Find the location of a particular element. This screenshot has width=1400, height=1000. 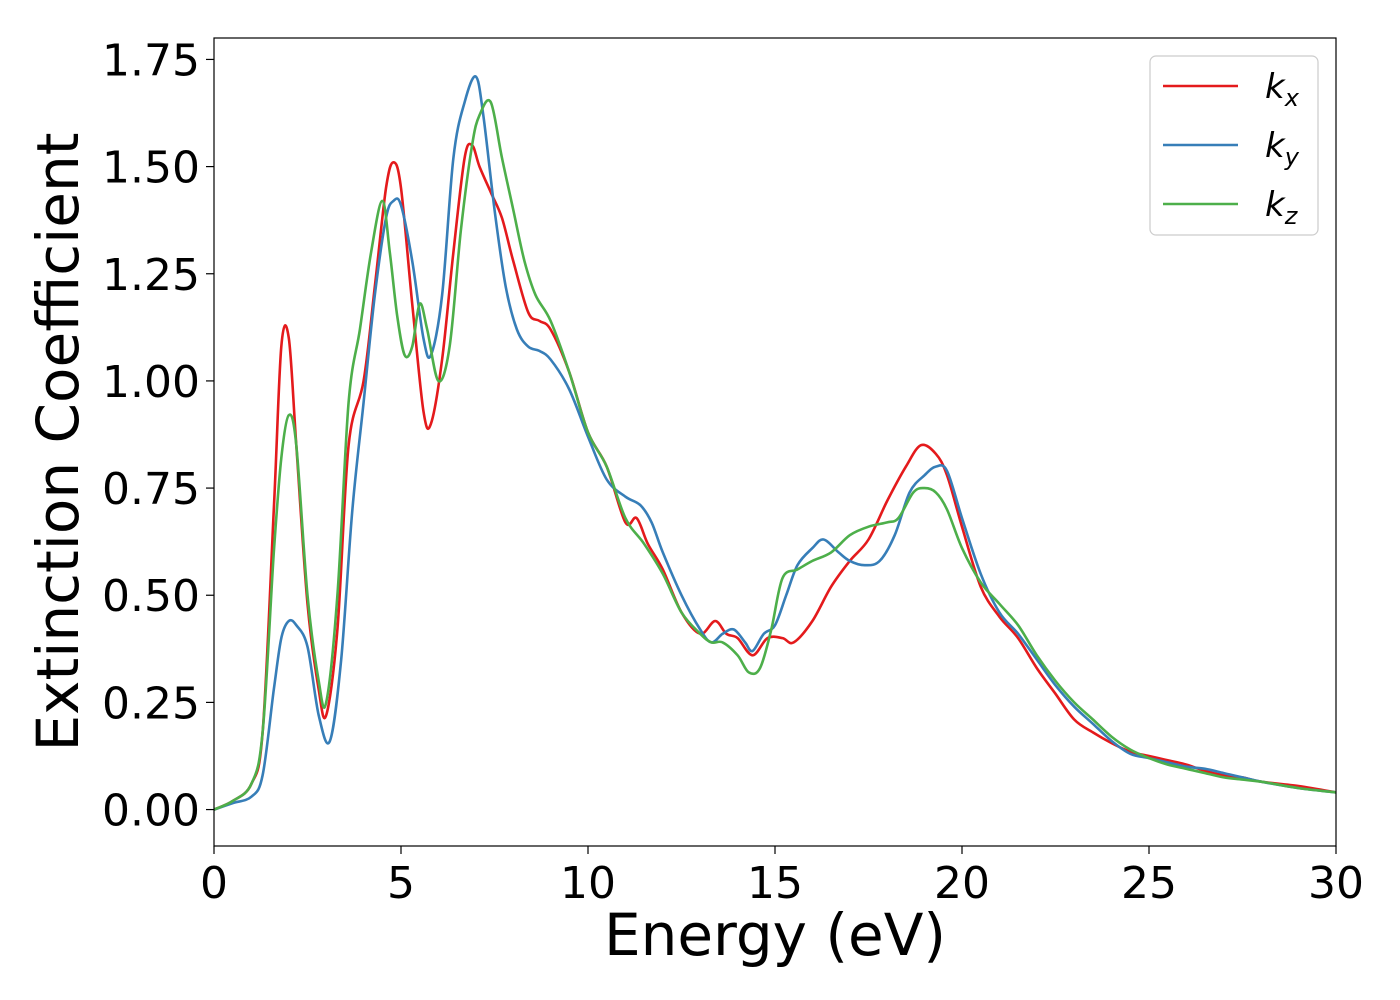

y-tick-label: 1.75 is located at coordinates (151, 60).